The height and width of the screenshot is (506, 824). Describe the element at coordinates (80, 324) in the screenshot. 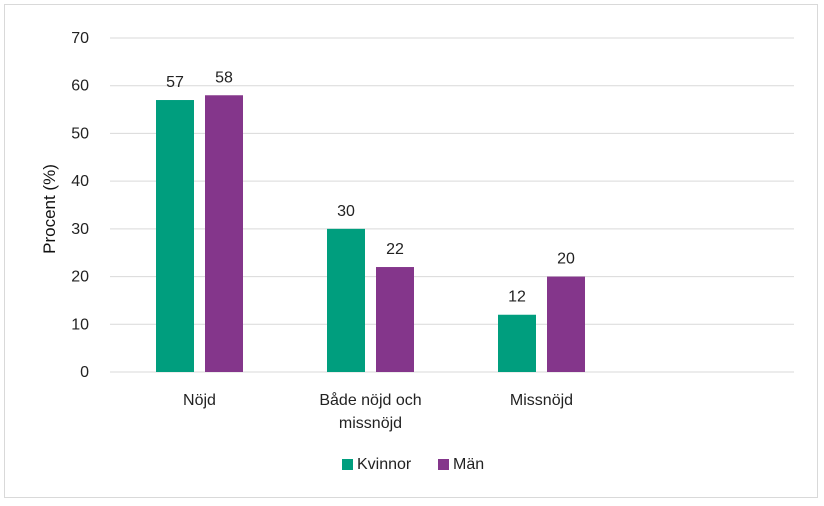

I see `y-tick-label: 10` at that location.